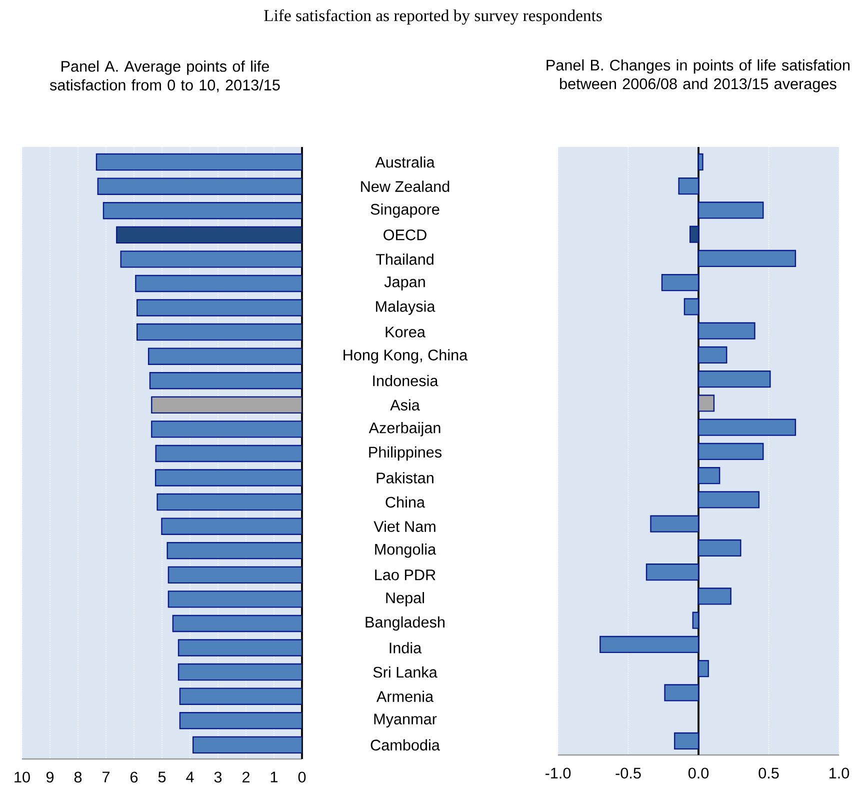 The image size is (866, 791). Describe the element at coordinates (134, 777) in the screenshot. I see `x-tick-label: 6` at that location.